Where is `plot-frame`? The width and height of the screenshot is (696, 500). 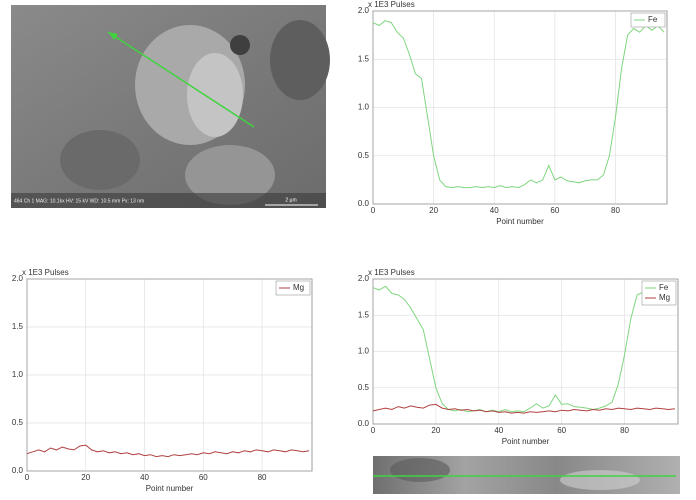
plot-frame is located at coordinates (525, 351).